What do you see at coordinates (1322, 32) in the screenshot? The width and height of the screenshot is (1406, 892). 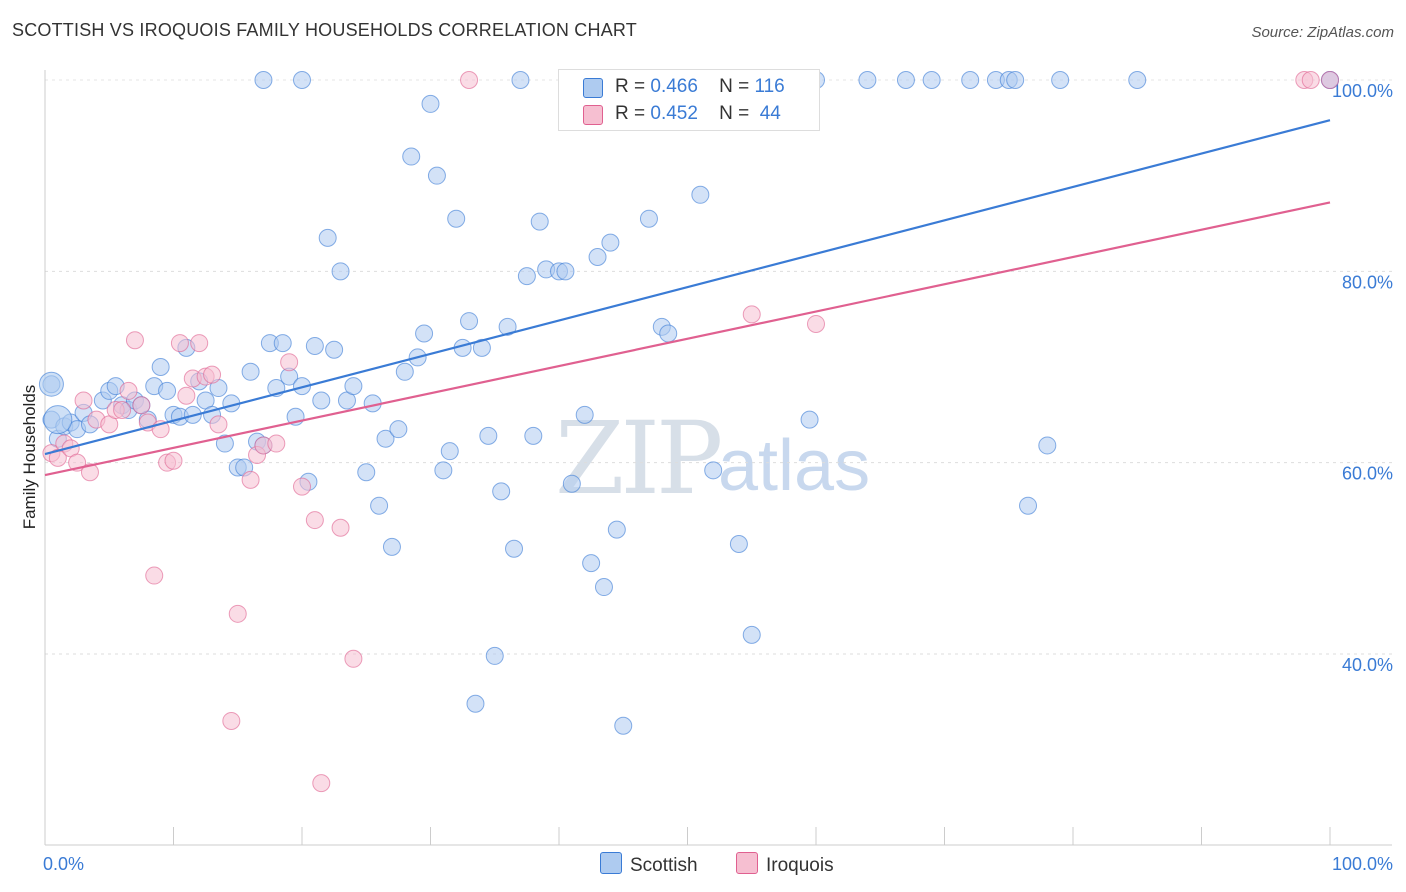 I see `source-label: Source: ZipAtlas.com` at bounding box center [1322, 32].